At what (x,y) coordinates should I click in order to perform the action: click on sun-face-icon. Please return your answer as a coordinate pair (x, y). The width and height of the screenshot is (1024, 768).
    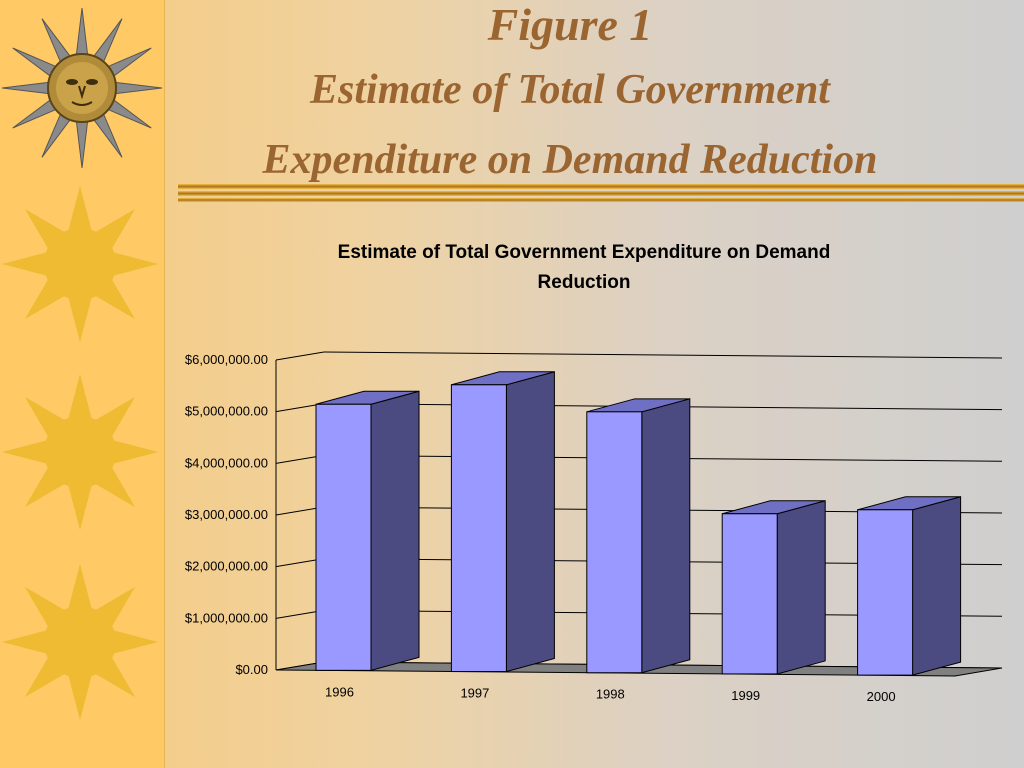
    Looking at the image, I should click on (82, 88).